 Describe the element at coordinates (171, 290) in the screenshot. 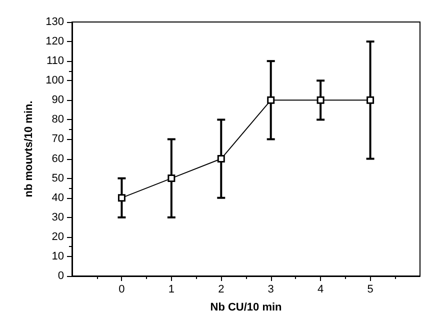

I see `x-tick-label: 1` at that location.